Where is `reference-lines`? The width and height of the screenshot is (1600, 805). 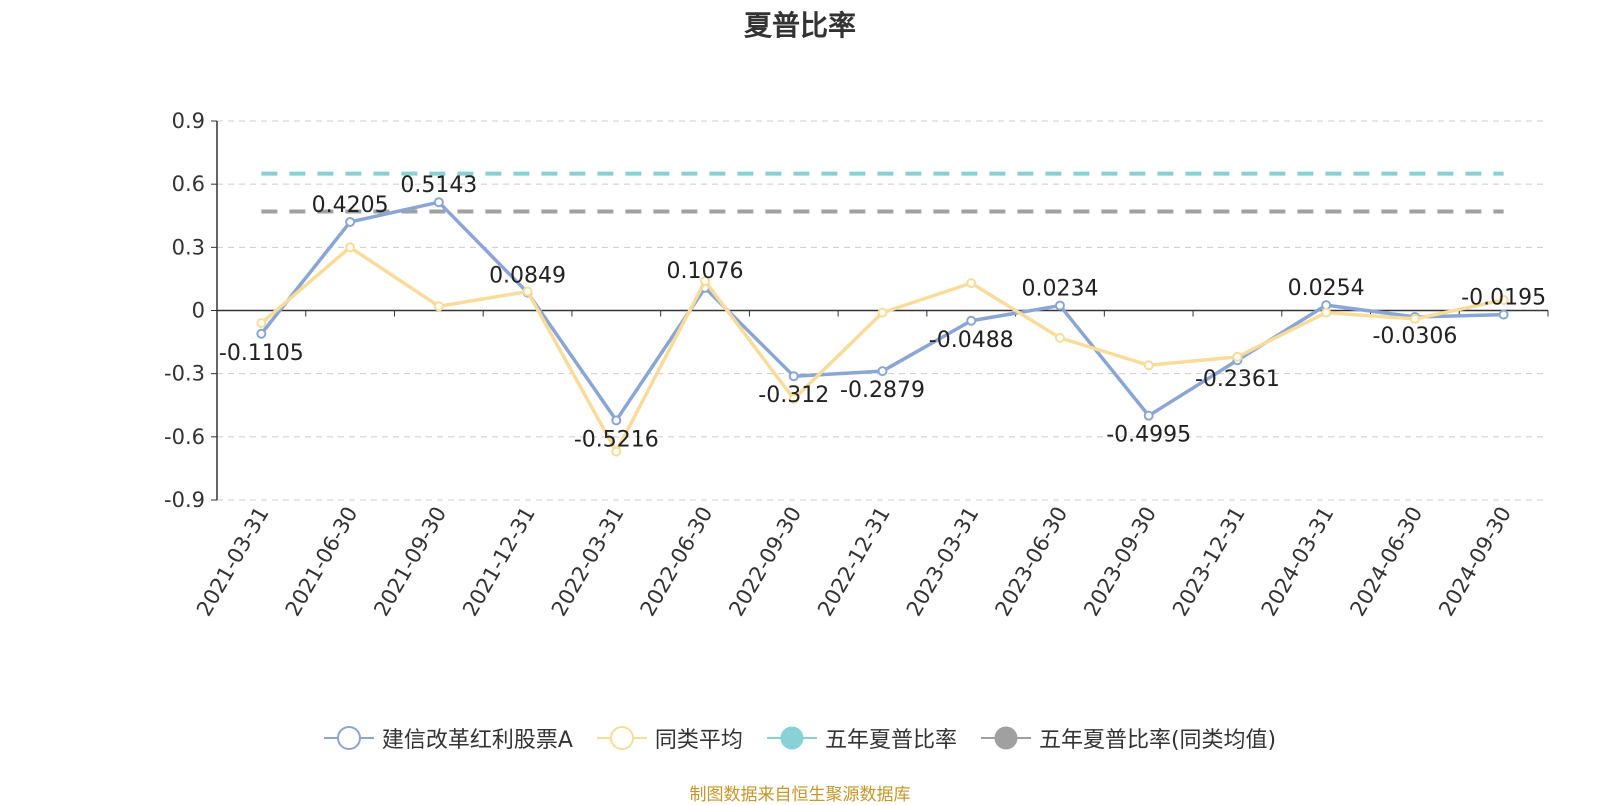 reference-lines is located at coordinates (882, 192).